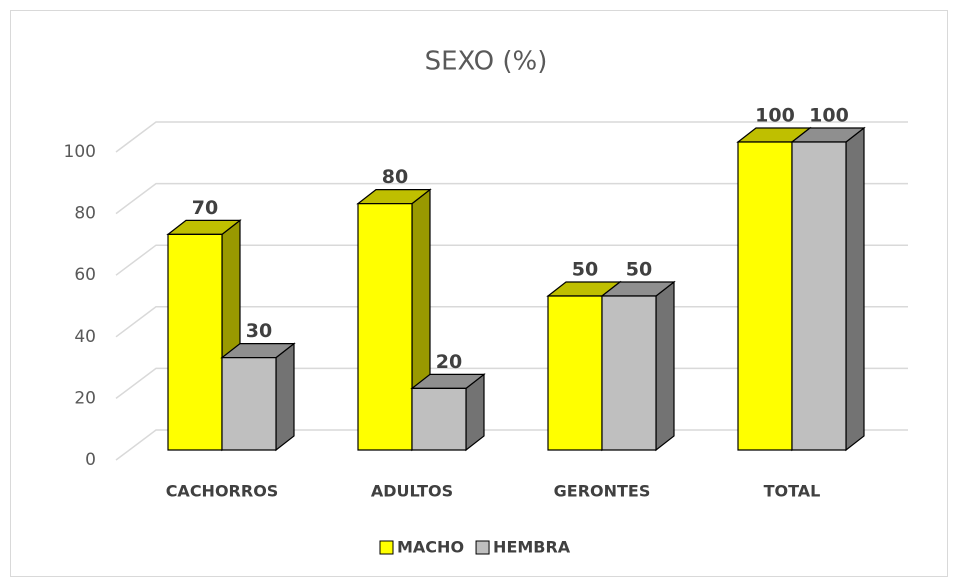 Image resolution: width=958 pixels, height=579 pixels. I want to click on data-label: 30, so click(259, 331).